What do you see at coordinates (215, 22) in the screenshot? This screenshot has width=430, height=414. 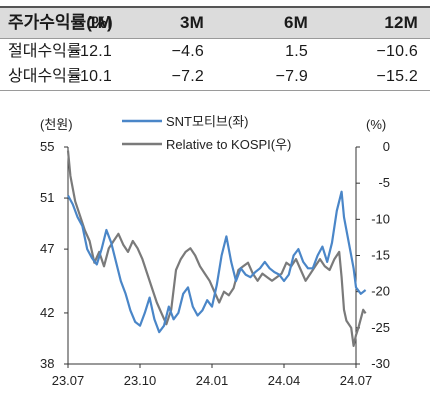 I see `table-header-row: 주가수익률(%) 1M 3M 6M 12M` at bounding box center [215, 22].